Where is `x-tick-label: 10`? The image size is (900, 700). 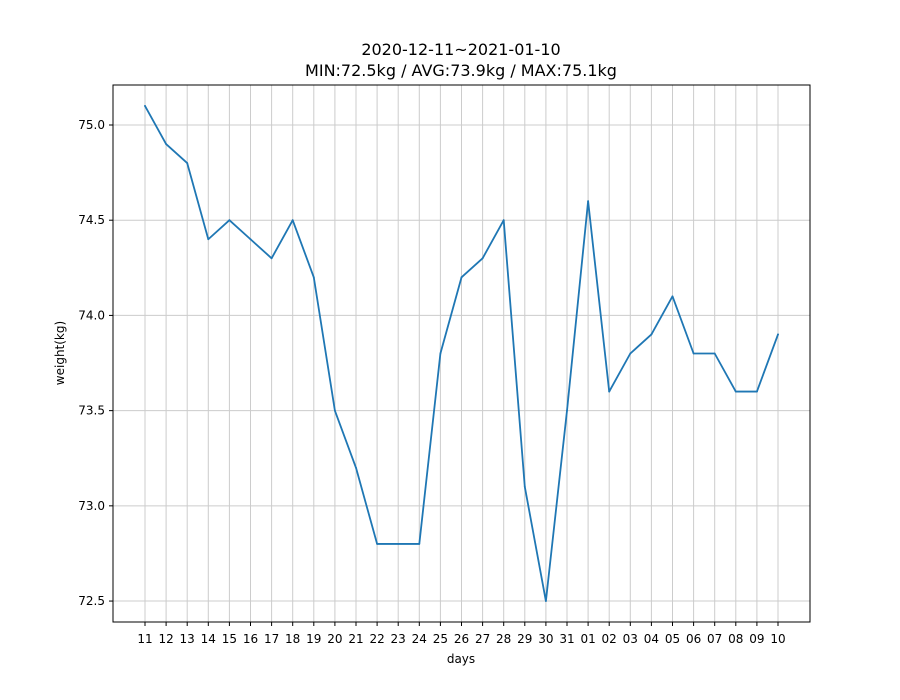 x-tick-label: 10 is located at coordinates (777, 639).